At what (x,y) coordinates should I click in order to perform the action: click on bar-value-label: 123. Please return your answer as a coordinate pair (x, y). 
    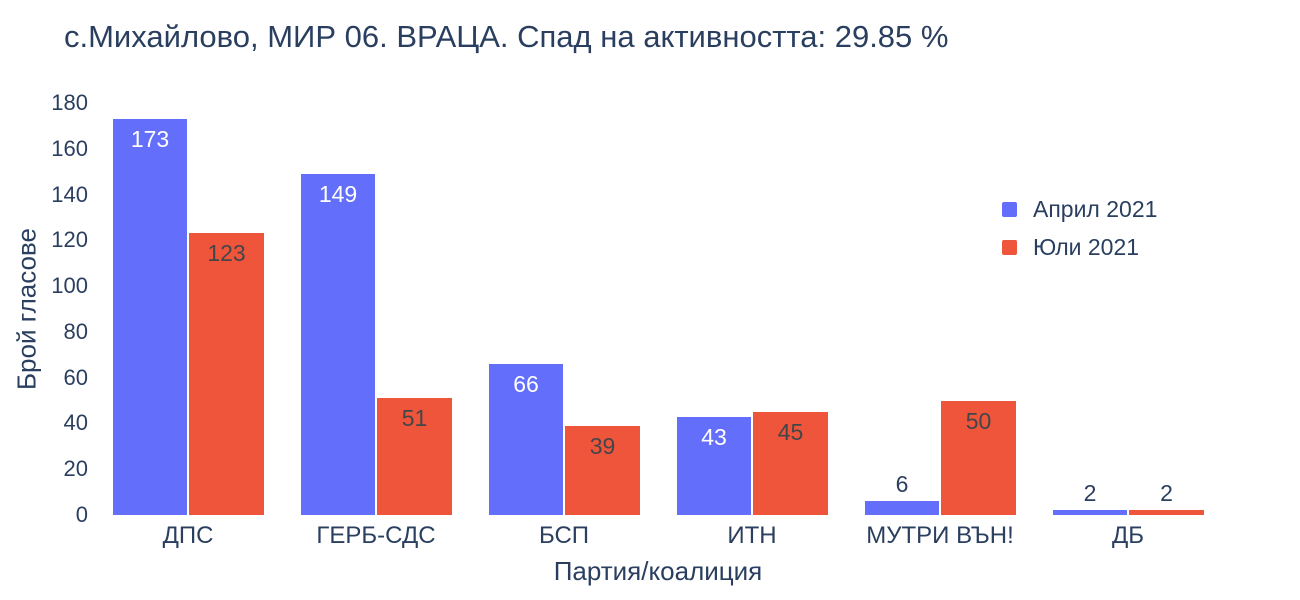
    Looking at the image, I should click on (226, 253).